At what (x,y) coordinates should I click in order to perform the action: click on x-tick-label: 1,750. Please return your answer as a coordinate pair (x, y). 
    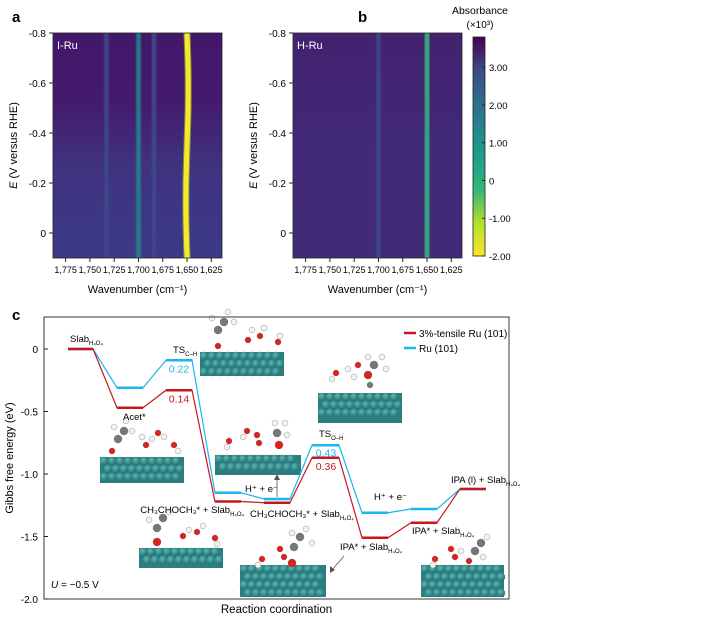
    Looking at the image, I should click on (330, 270).